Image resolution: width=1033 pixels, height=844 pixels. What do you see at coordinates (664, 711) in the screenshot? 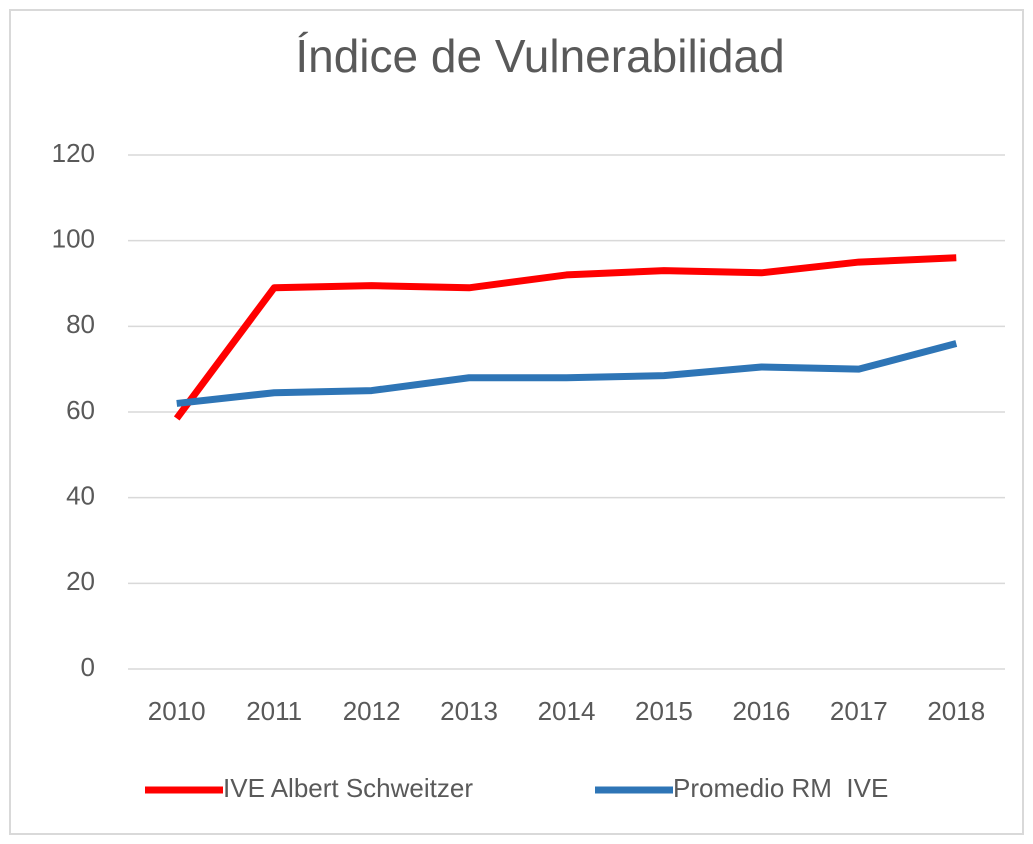
I see `x-tick-label: 2015` at bounding box center [664, 711].